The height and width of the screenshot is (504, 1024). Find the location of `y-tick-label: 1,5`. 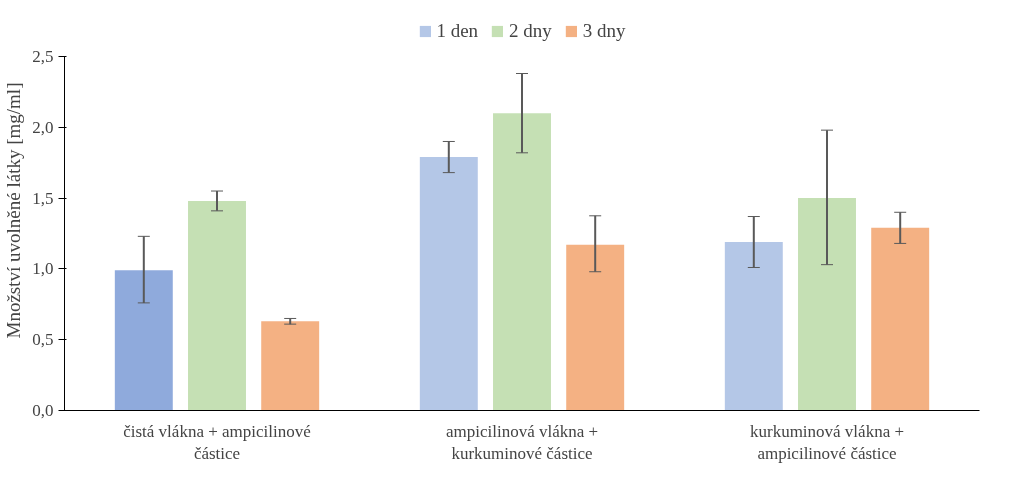

y-tick-label: 1,5 is located at coordinates (43, 198).